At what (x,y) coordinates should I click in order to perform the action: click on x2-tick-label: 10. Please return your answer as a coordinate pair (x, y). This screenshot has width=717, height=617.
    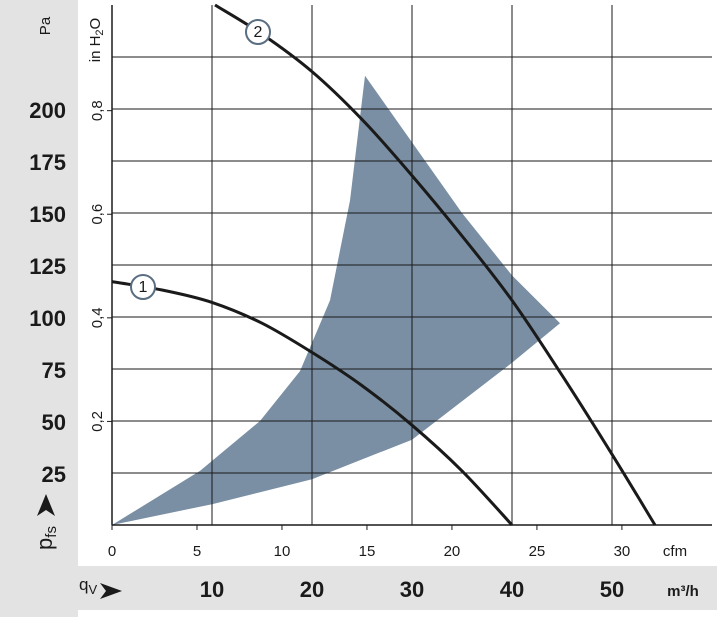
    Looking at the image, I should click on (282, 551).